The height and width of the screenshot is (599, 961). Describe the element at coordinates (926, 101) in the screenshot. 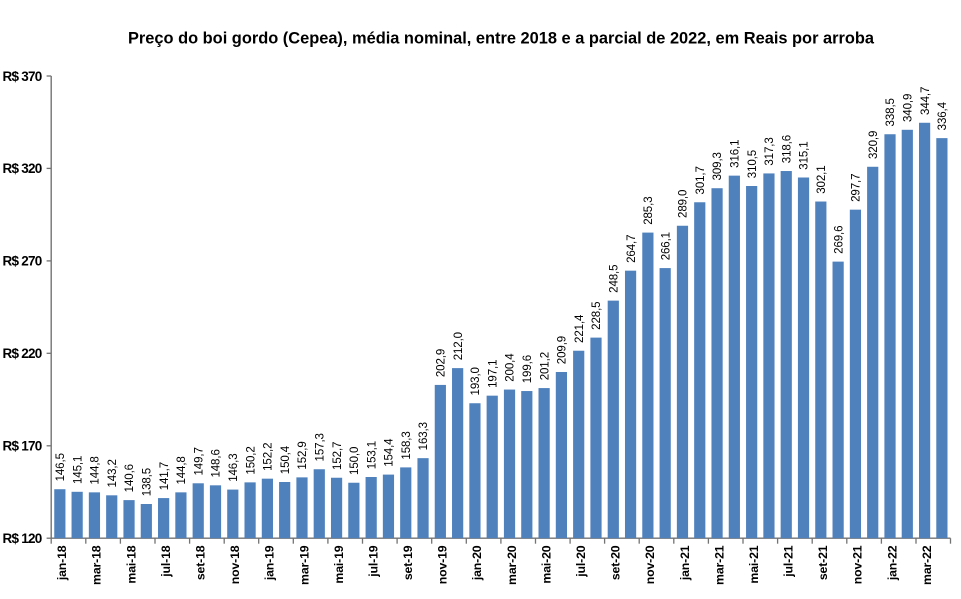

I see `svg-text: 344,7` at that location.